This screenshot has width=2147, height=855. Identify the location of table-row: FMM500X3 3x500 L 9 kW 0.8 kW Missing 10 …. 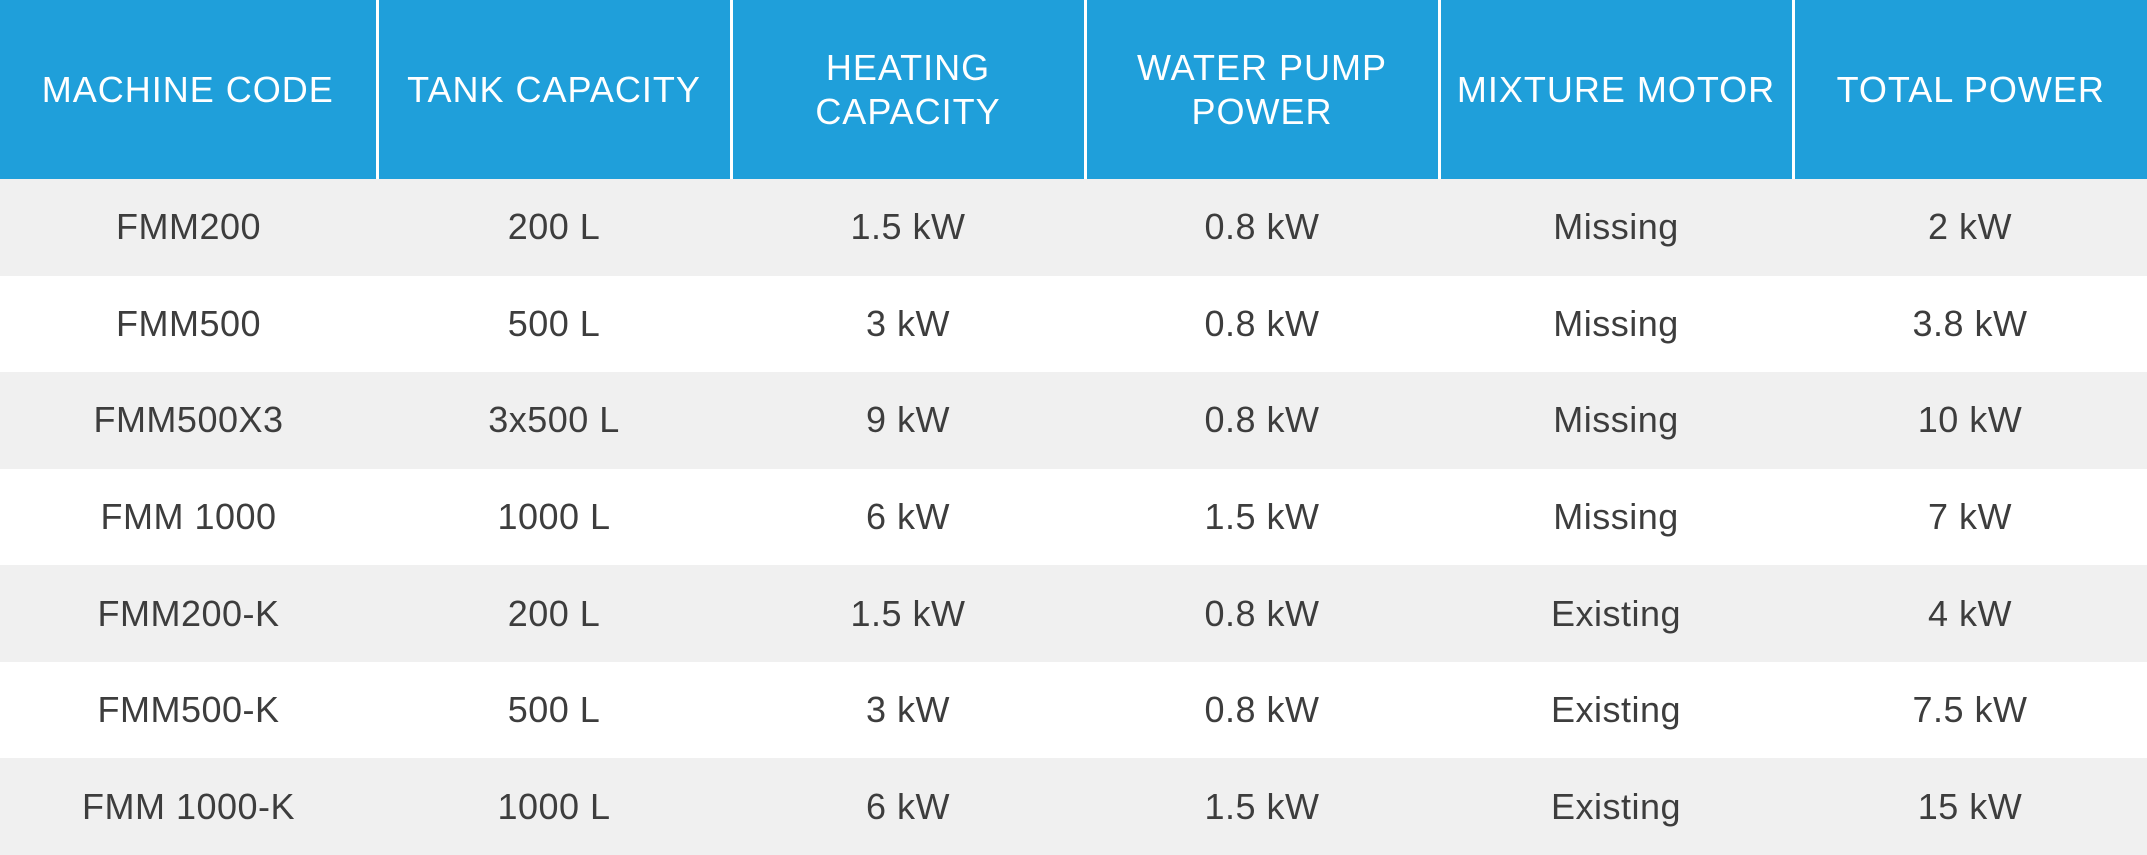
(1073, 420).